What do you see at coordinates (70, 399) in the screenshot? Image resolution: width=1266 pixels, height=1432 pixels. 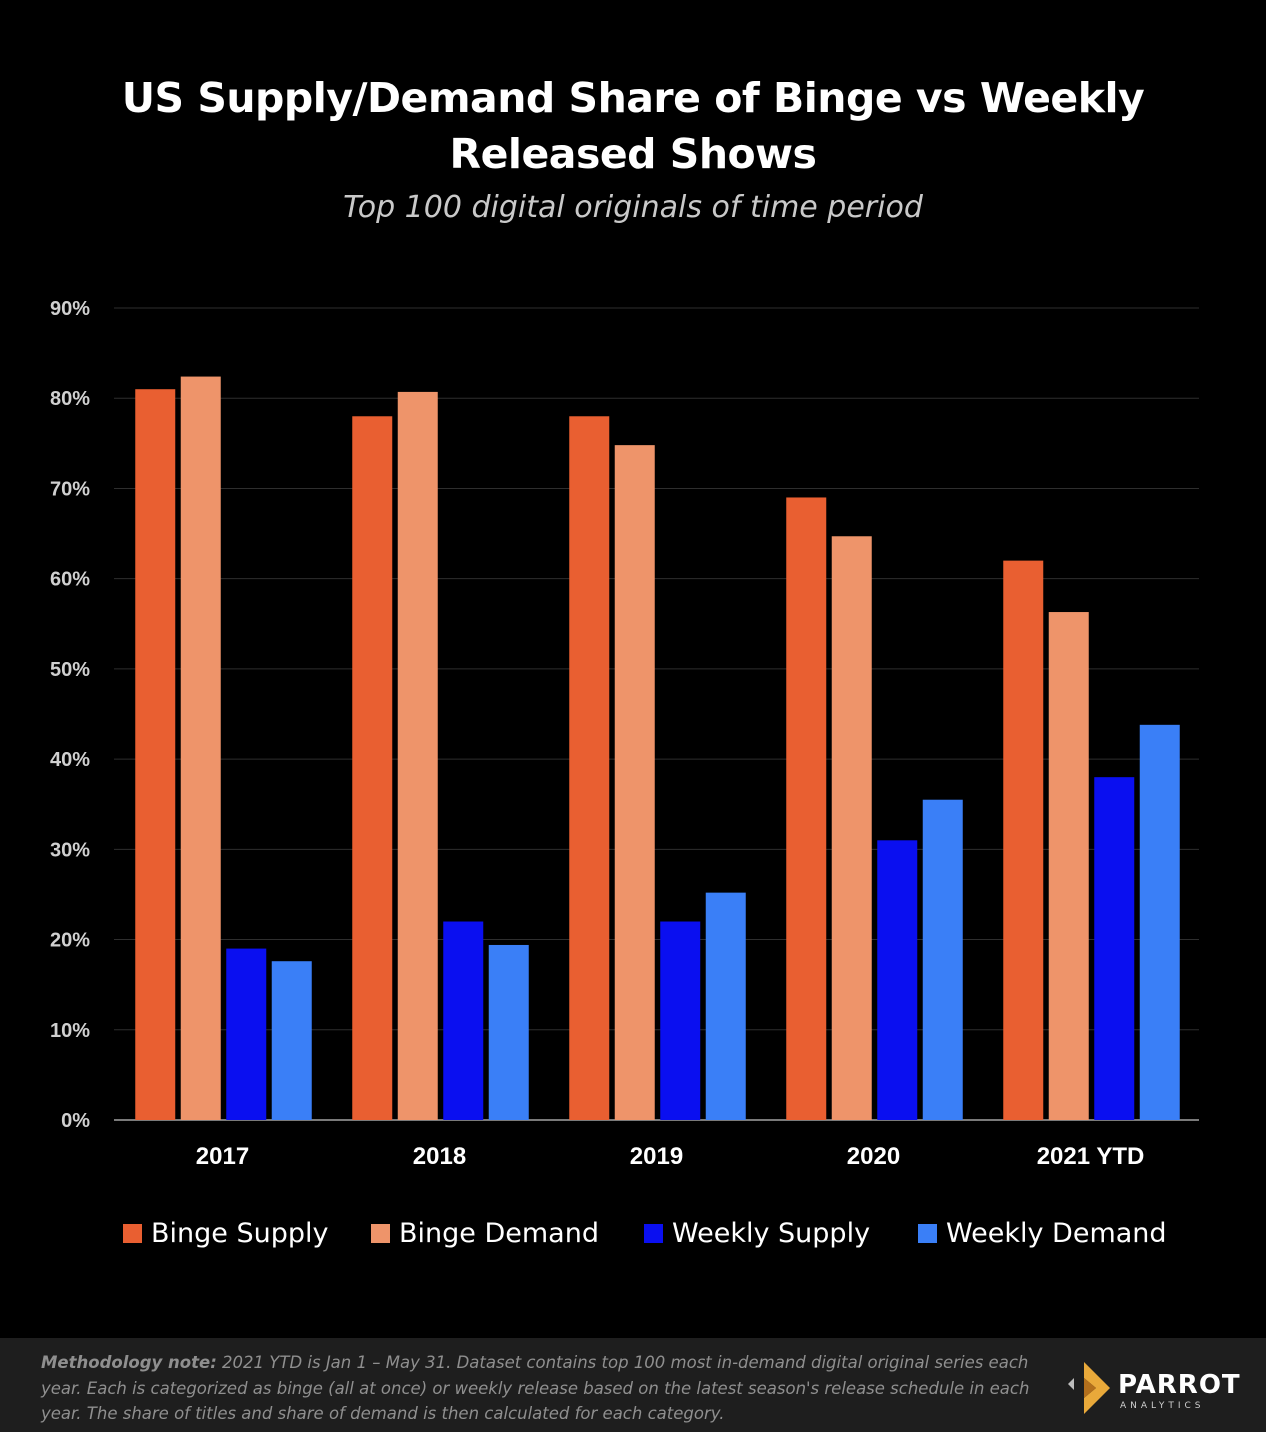 I see `y-tick-label: 80%` at bounding box center [70, 399].